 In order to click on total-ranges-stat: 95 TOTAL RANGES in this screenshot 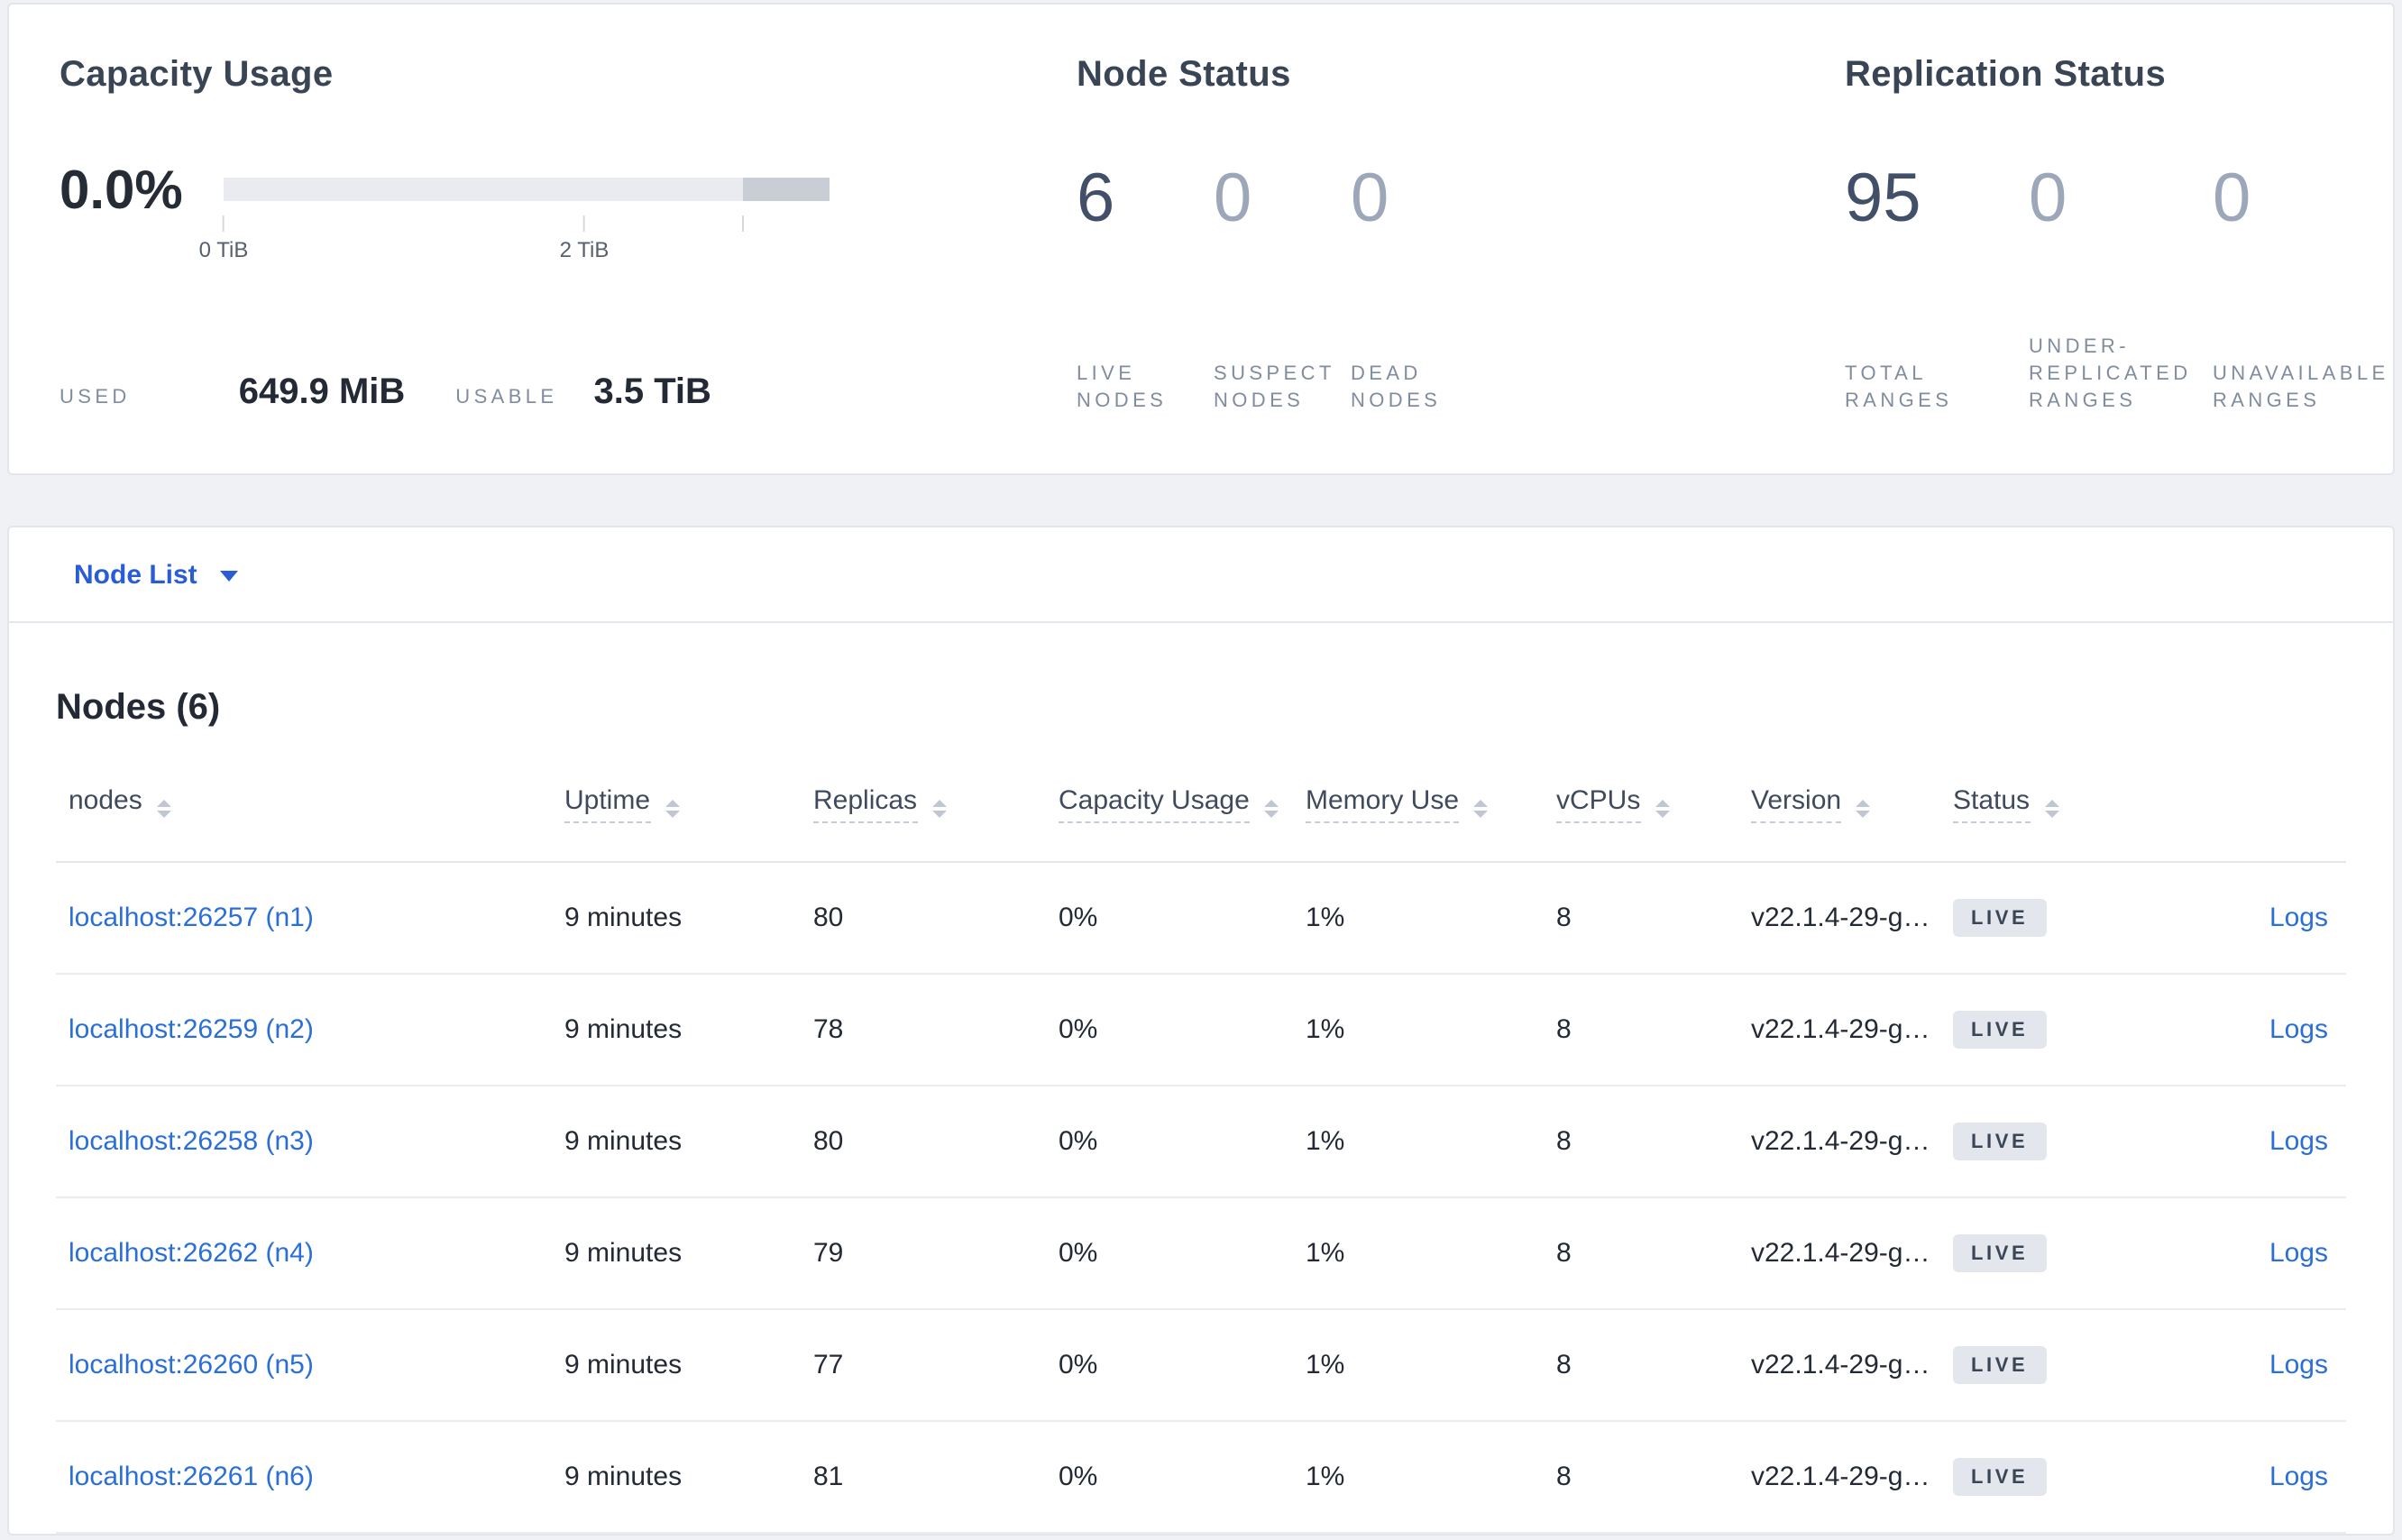, I will do `click(1931, 289)`.